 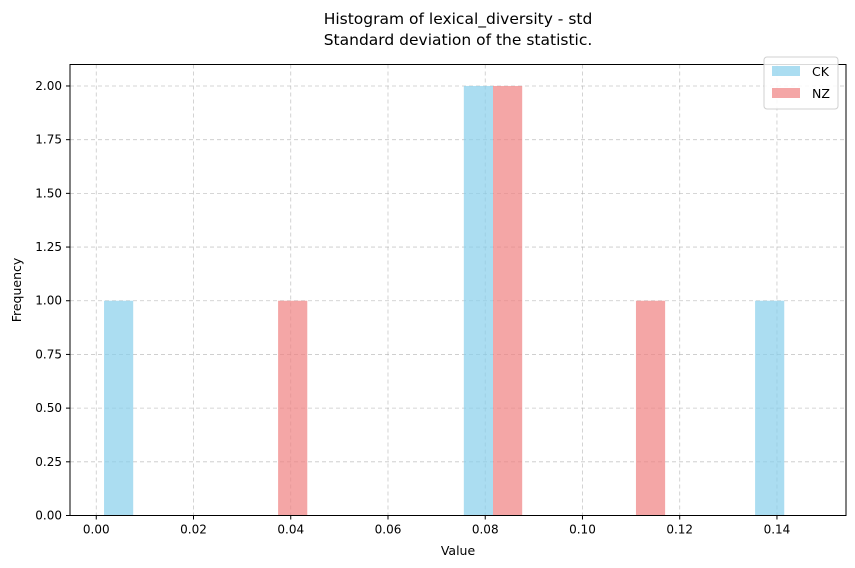 I want to click on chart-title: Histogram of lexical_diversity - std, so click(x=458, y=19).